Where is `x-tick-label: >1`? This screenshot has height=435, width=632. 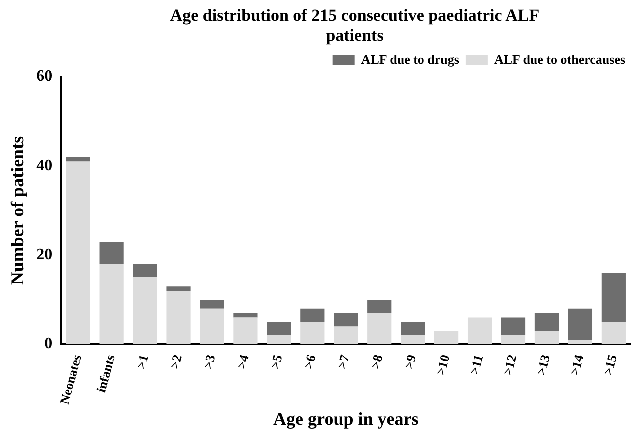 x-tick-label: >1 is located at coordinates (142, 362).